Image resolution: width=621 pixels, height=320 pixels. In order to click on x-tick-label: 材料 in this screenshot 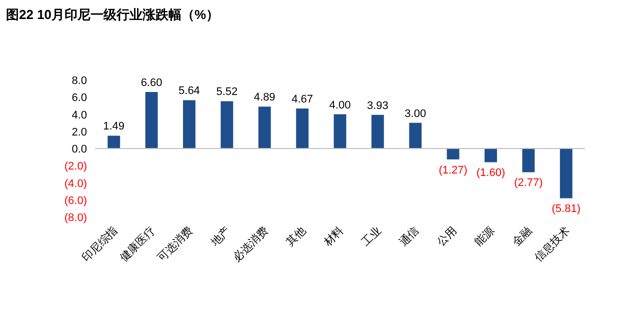, I will do `click(333, 237)`.